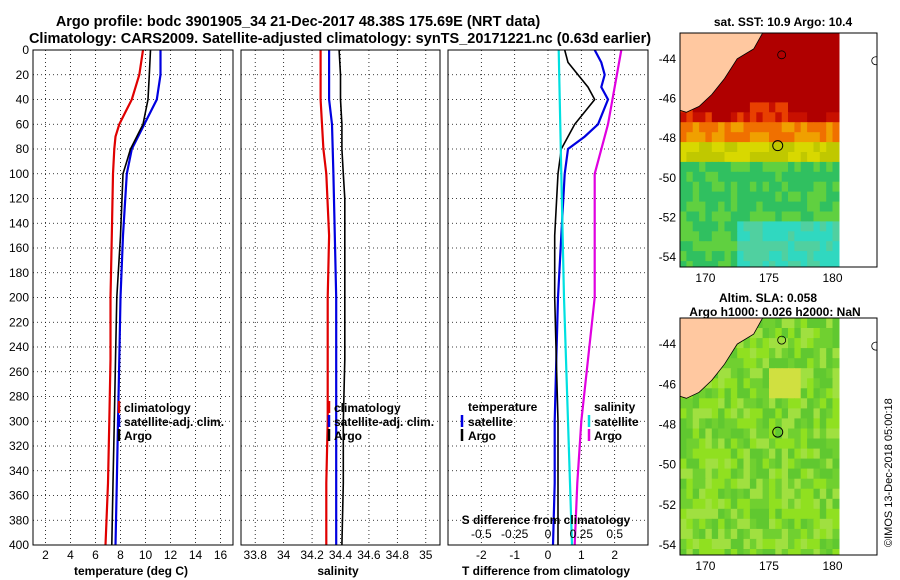 This screenshot has width=900, height=580. I want to click on lon-tick-label: 175, so click(769, 566).